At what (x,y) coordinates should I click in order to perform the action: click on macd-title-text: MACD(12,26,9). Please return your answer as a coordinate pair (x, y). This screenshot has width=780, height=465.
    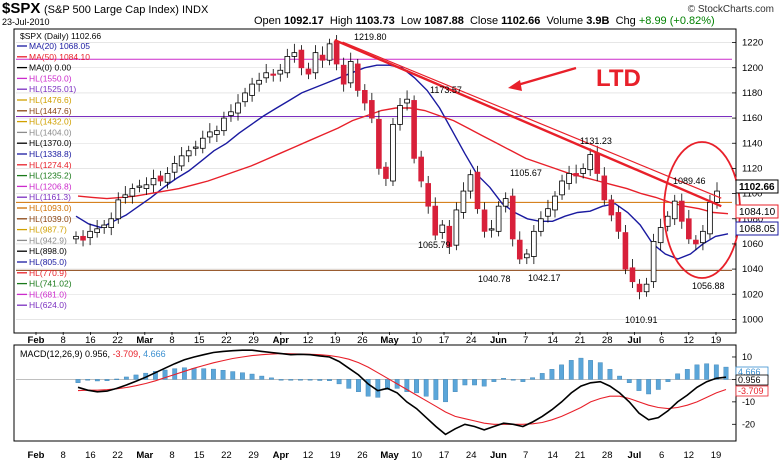
    Looking at the image, I should click on (52, 354).